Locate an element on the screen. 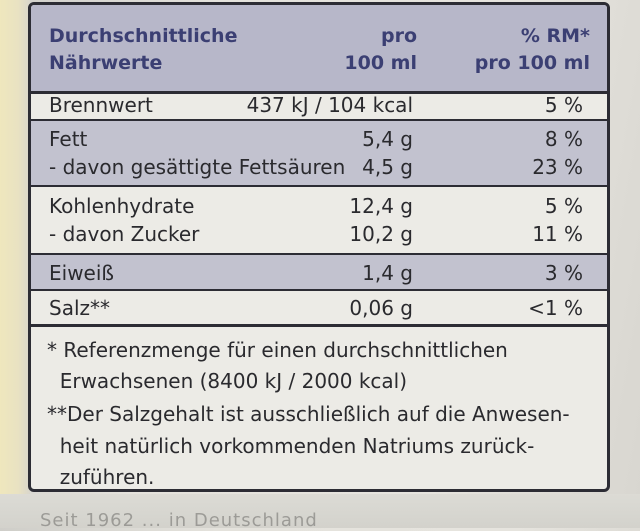 This screenshot has height=531, width=640. footnote-line-2: Erwachsenen (8400 kJ / 2000 kcal) is located at coordinates (227, 381).